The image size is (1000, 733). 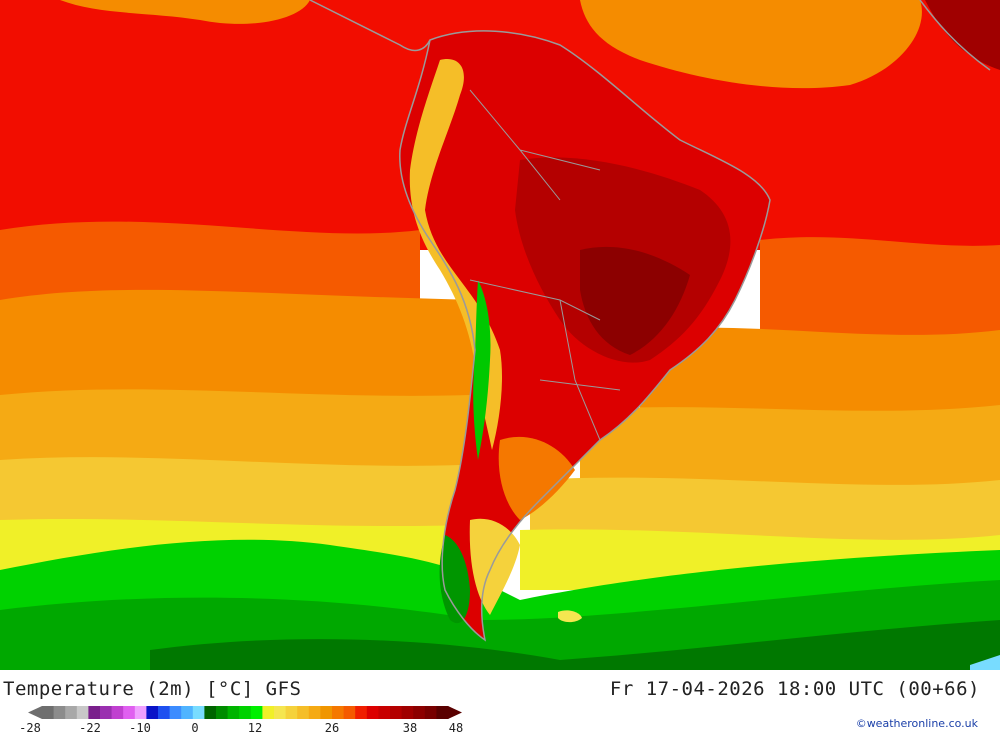 I want to click on band-east-orange, so click(x=820, y=378).